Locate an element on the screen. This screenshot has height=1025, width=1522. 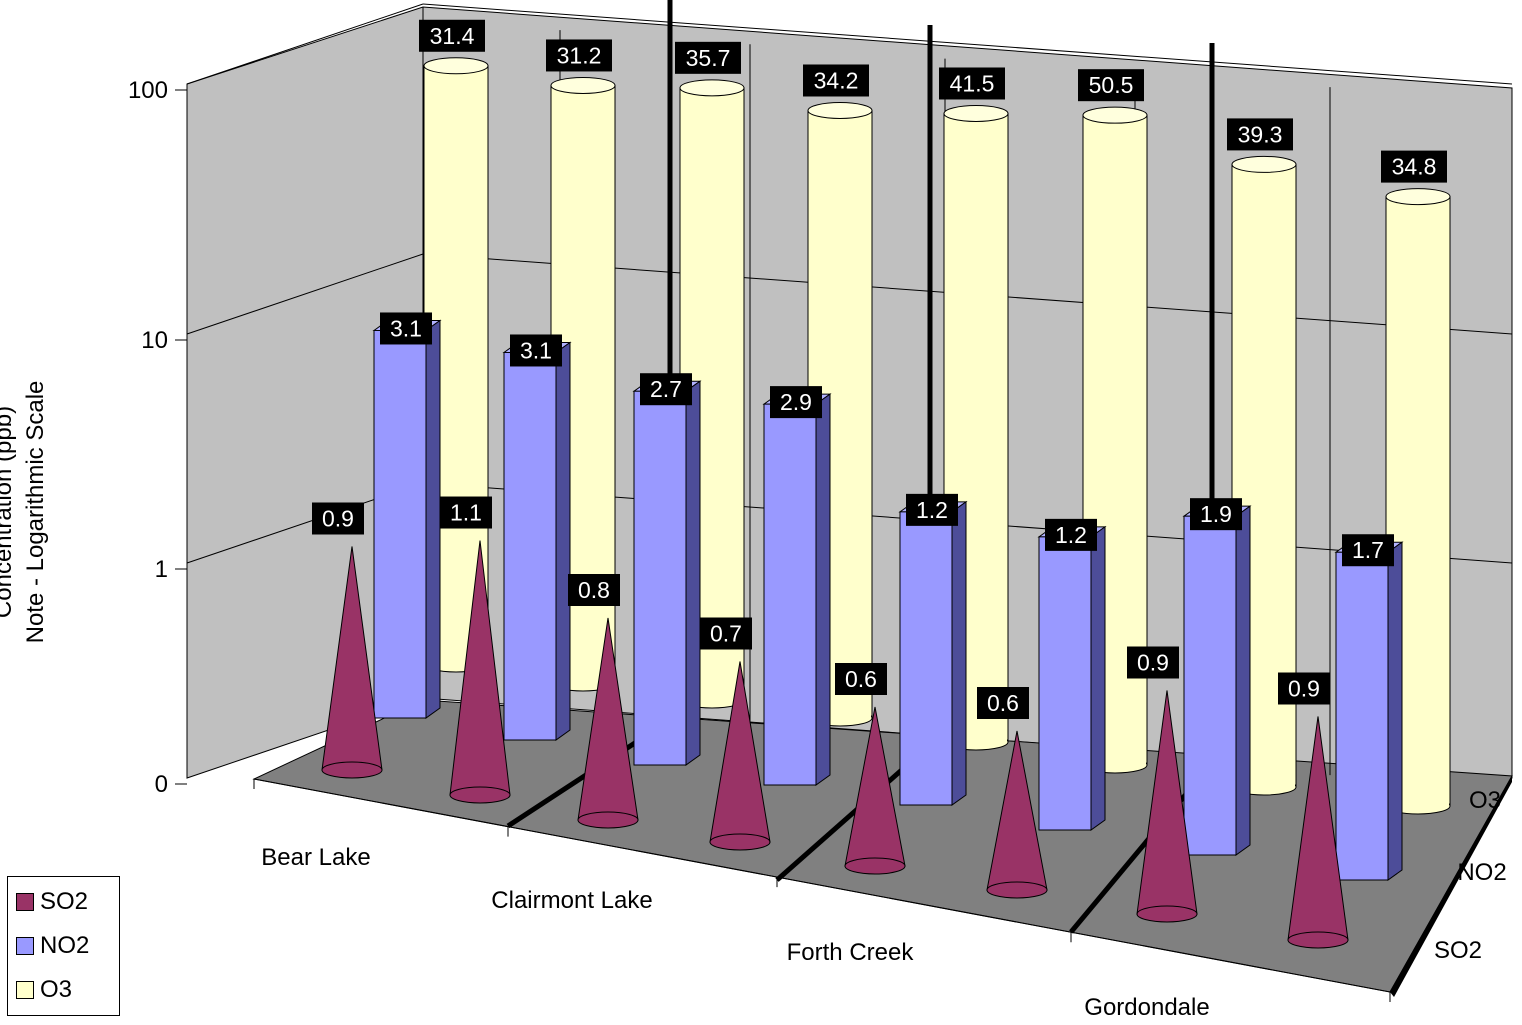
legend-label-so2: SO2 is located at coordinates (64, 901).